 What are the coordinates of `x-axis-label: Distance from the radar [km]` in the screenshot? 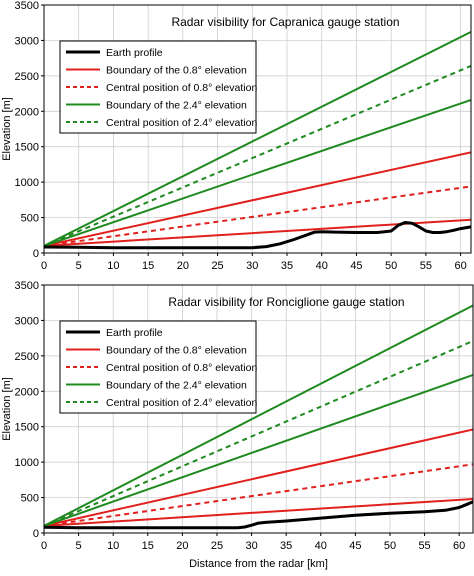 It's located at (258, 564).